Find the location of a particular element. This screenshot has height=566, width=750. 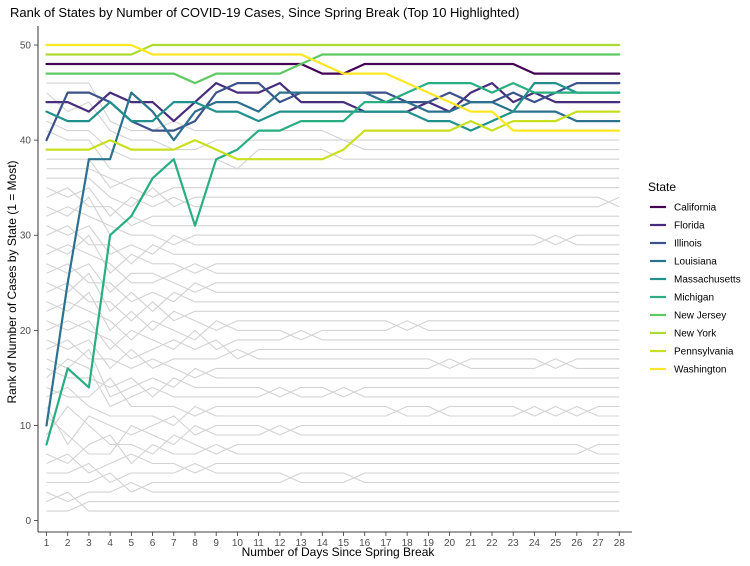

x-tick-label: 18 is located at coordinates (408, 543).